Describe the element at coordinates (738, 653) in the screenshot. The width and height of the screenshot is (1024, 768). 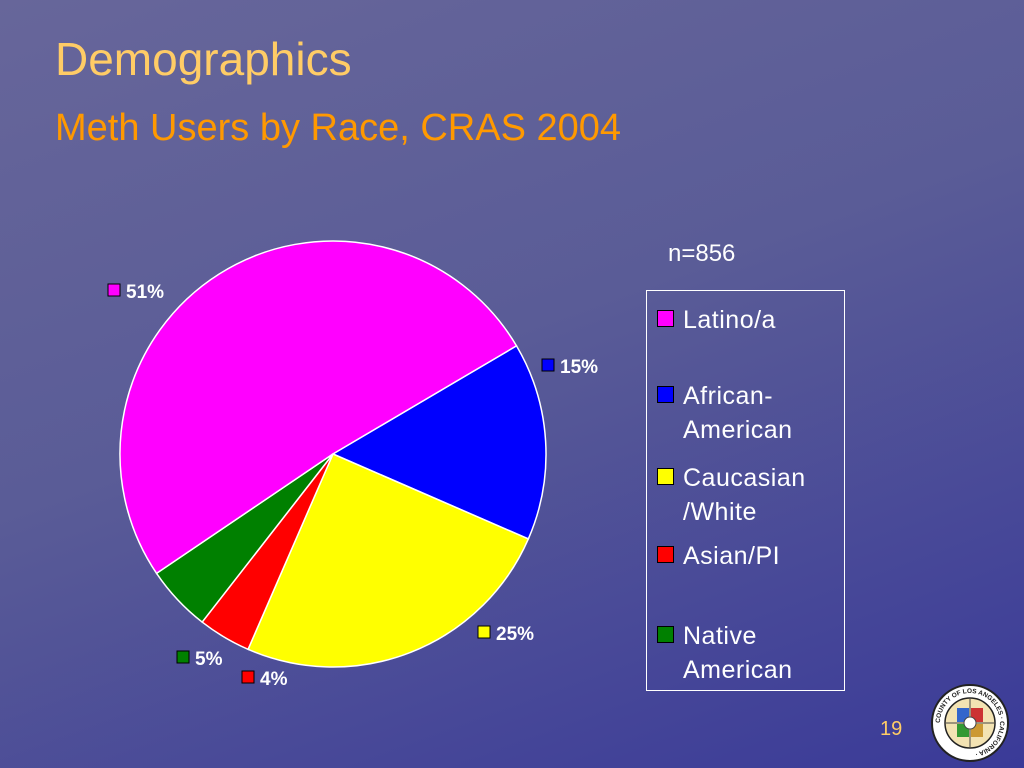
I see `legend-label: Native American` at that location.